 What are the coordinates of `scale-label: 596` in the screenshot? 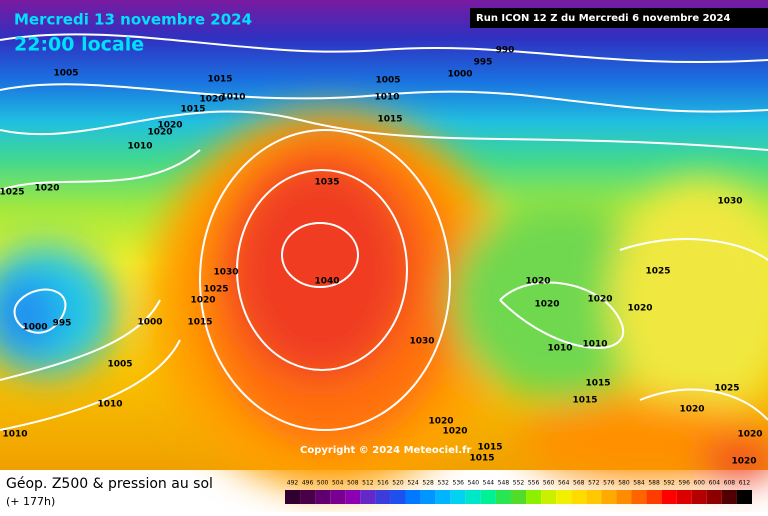 It's located at (684, 483).